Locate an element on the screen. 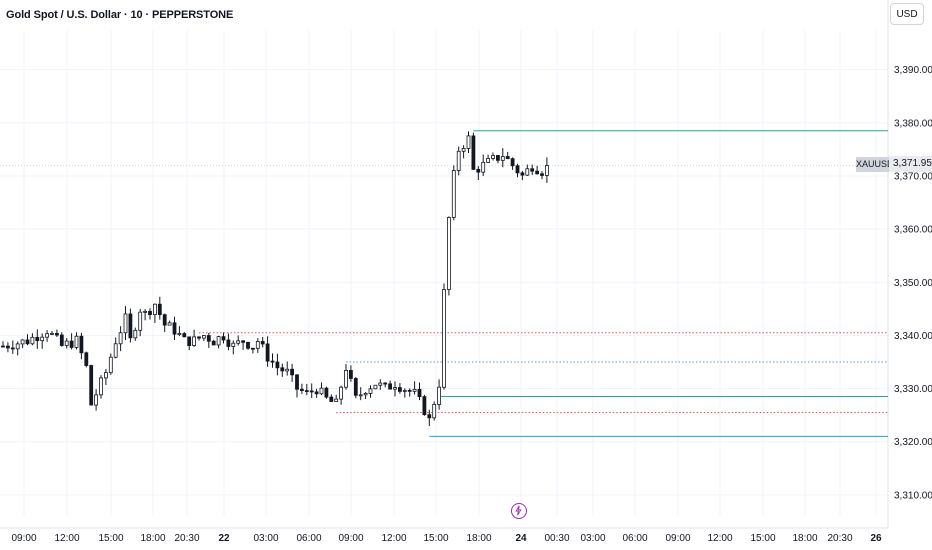  event-marker-icon is located at coordinates (519, 511).